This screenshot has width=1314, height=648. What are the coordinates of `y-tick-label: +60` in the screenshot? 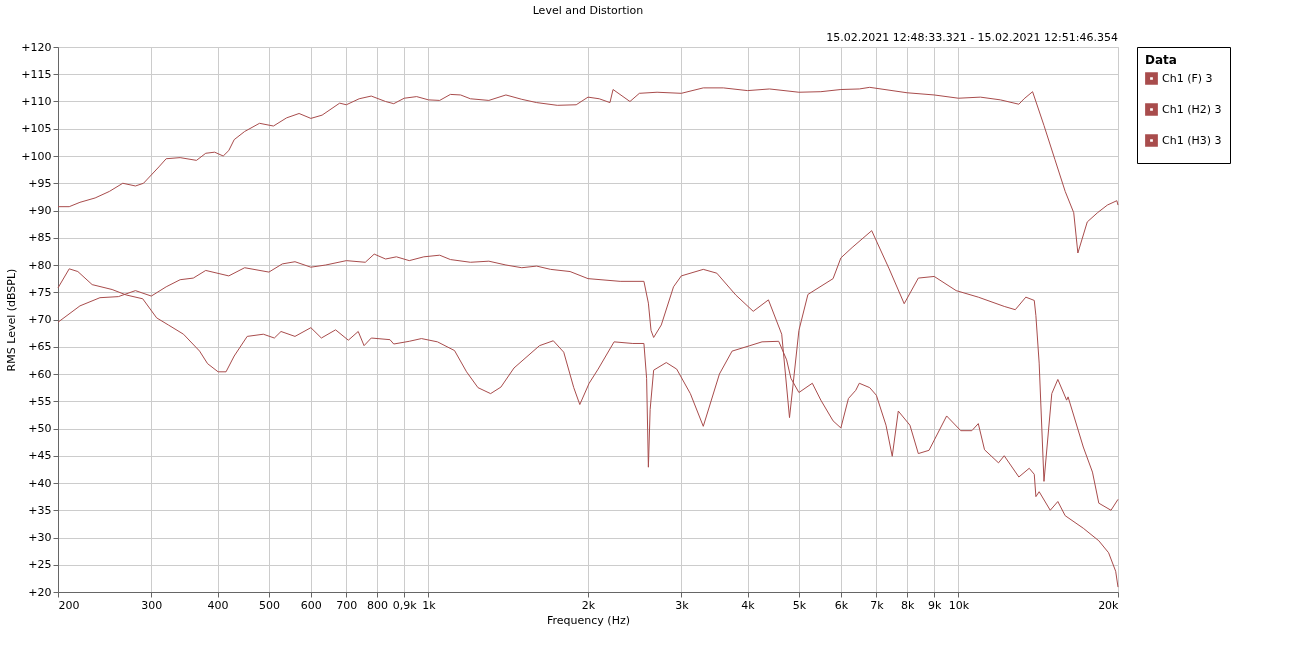 It's located at (40, 374).